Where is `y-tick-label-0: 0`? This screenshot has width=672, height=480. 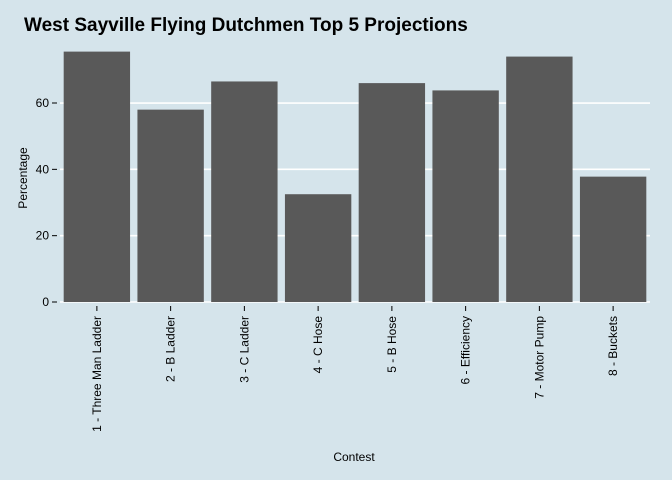 y-tick-label-0: 0 is located at coordinates (45, 302).